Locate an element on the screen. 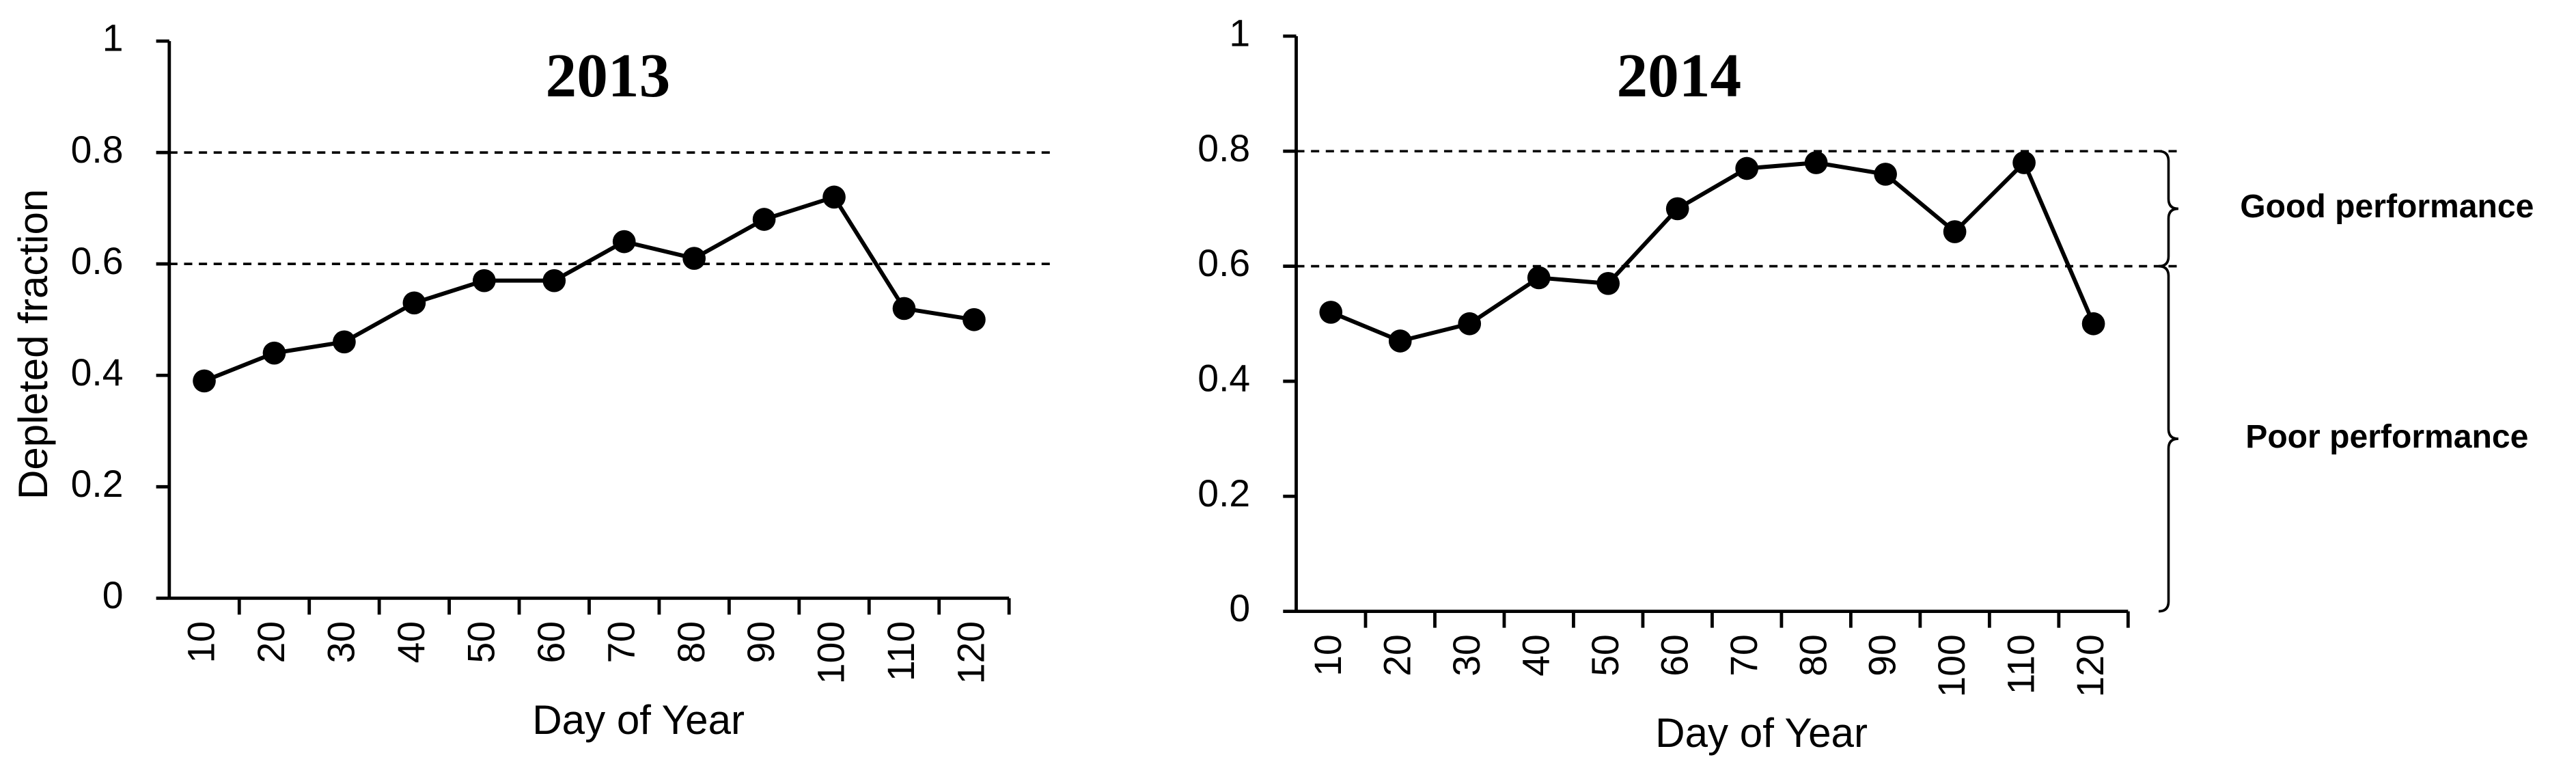 The image size is (2576, 764). y-axis-title: Depleted fraction is located at coordinates (33, 344).